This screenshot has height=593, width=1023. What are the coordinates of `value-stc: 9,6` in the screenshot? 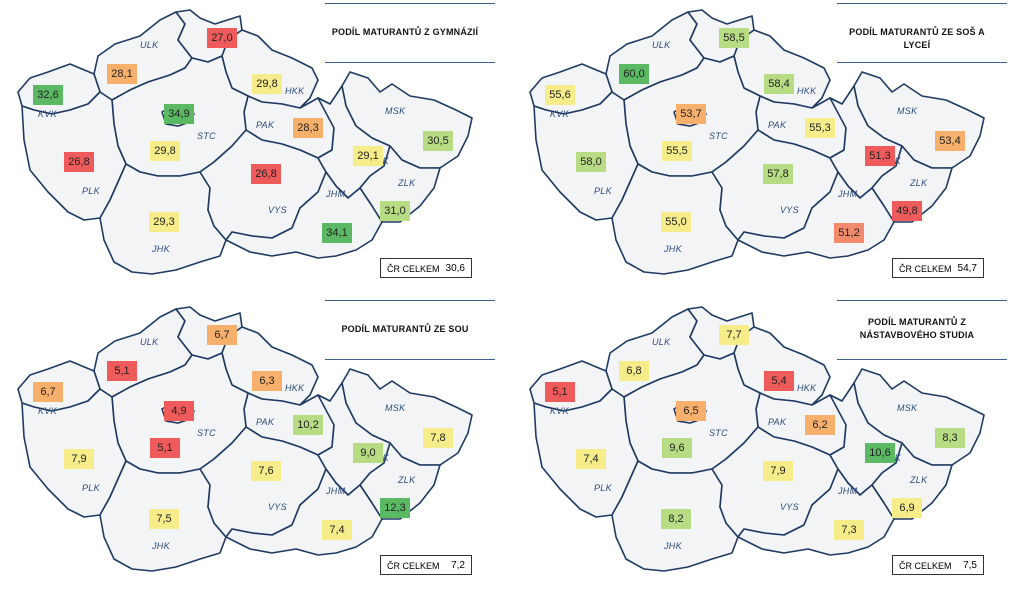 It's located at (677, 448).